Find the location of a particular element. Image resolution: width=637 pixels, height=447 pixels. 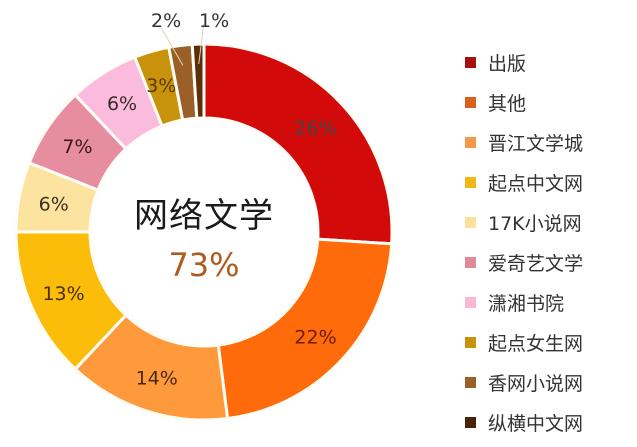

slice-label: 26% is located at coordinates (315, 128).